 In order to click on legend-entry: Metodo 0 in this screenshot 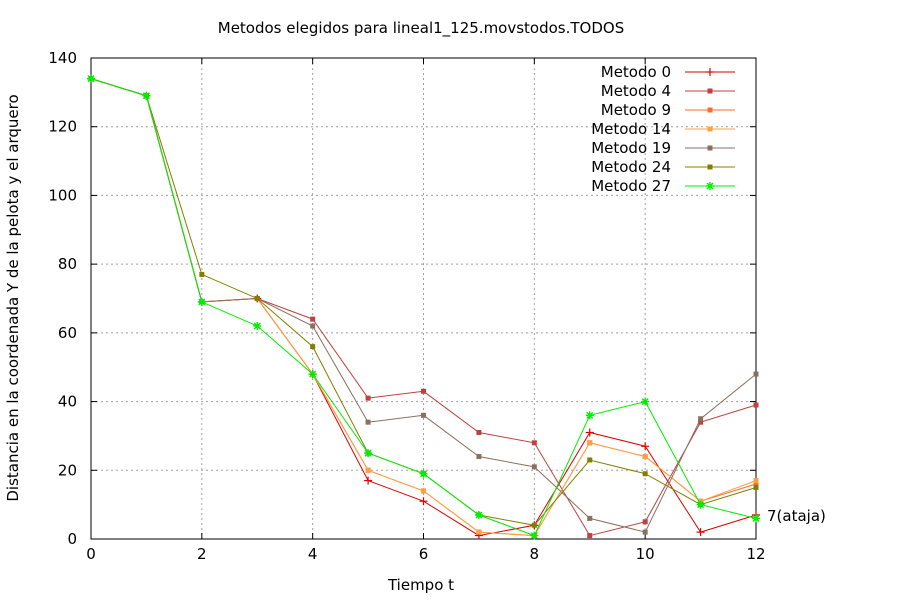, I will do `click(668, 72)`.